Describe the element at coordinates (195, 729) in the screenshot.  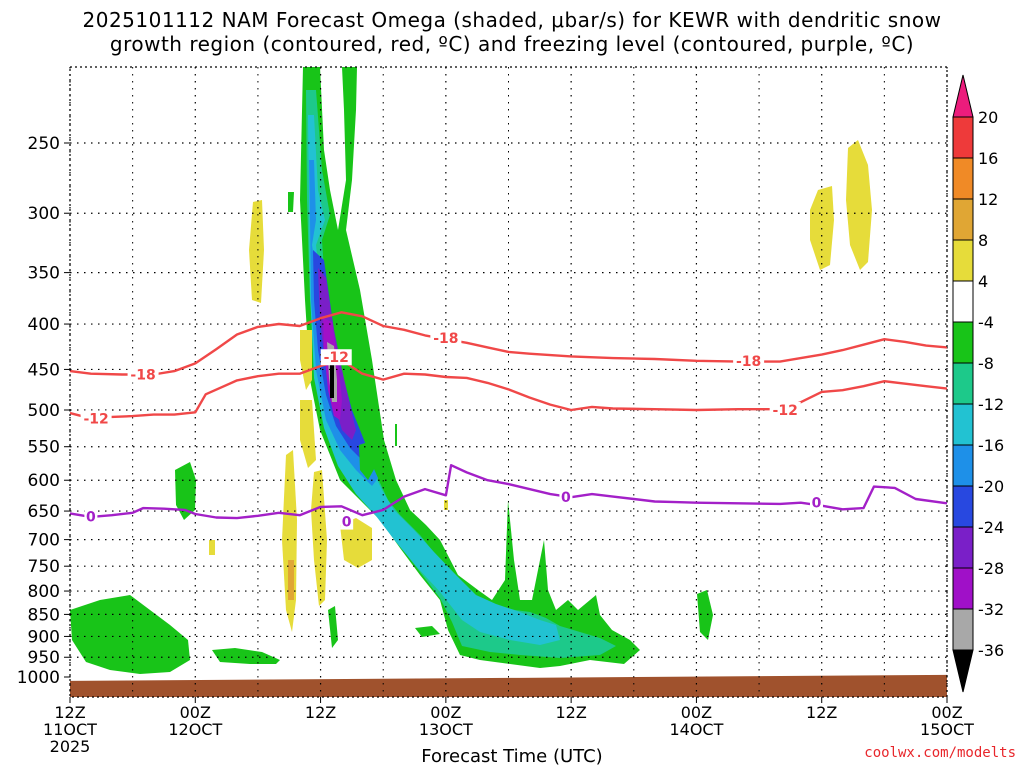
I see `x-tick-label: 12OCT` at that location.